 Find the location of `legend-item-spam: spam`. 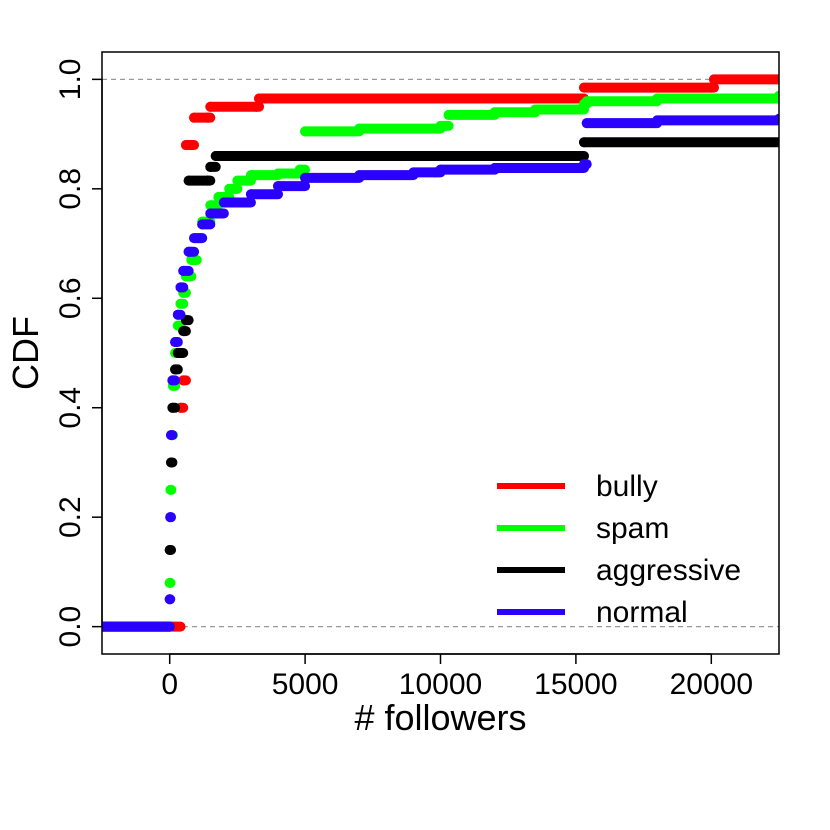

legend-item-spam: spam is located at coordinates (583, 528).